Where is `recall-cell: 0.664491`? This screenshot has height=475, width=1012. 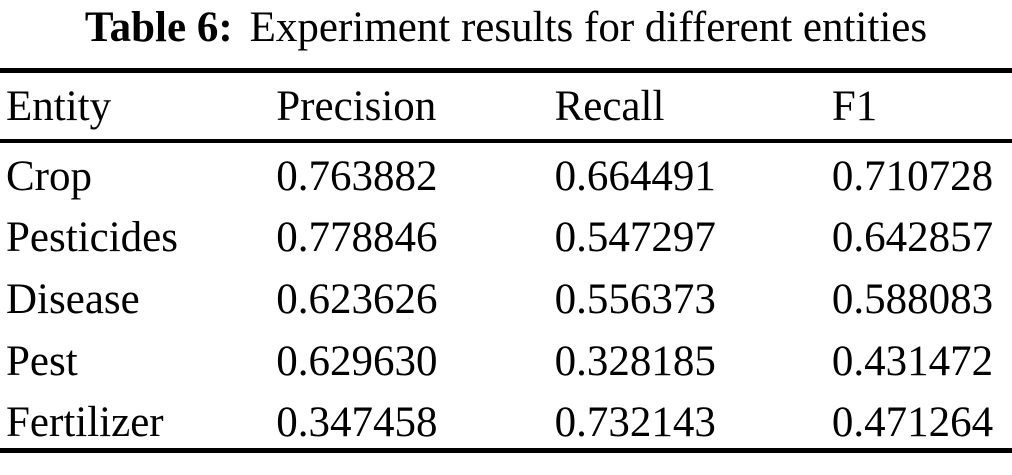 recall-cell: 0.664491 is located at coordinates (635, 177).